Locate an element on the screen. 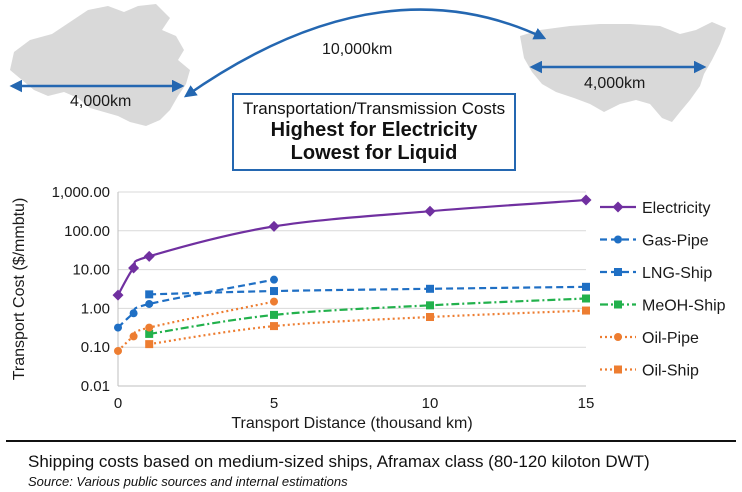  ocean-span-arrow is located at coordinates (365, 53).